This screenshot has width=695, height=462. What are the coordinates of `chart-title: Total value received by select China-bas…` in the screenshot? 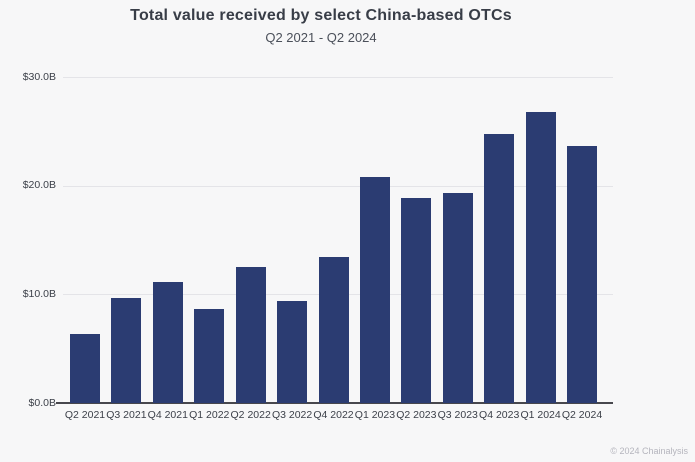 It's located at (321, 15).